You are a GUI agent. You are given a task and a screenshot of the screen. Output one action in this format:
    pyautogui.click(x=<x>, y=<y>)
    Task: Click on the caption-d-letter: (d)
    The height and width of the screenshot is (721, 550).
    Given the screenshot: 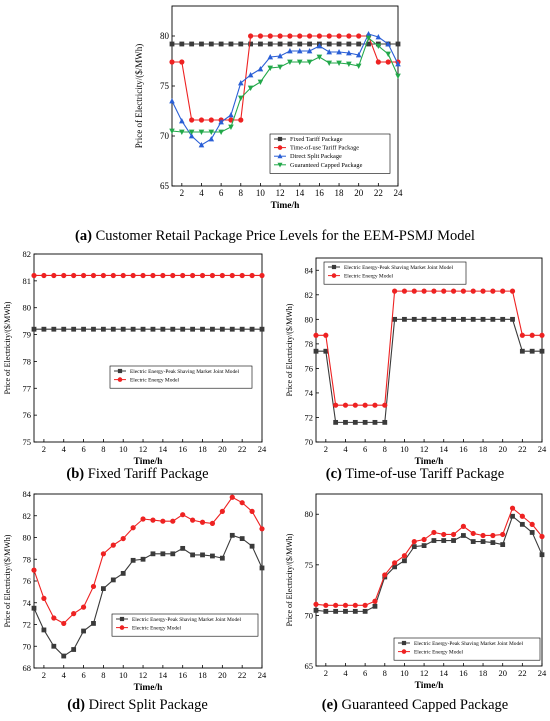 What is the action you would take?
    pyautogui.click(x=76, y=705)
    